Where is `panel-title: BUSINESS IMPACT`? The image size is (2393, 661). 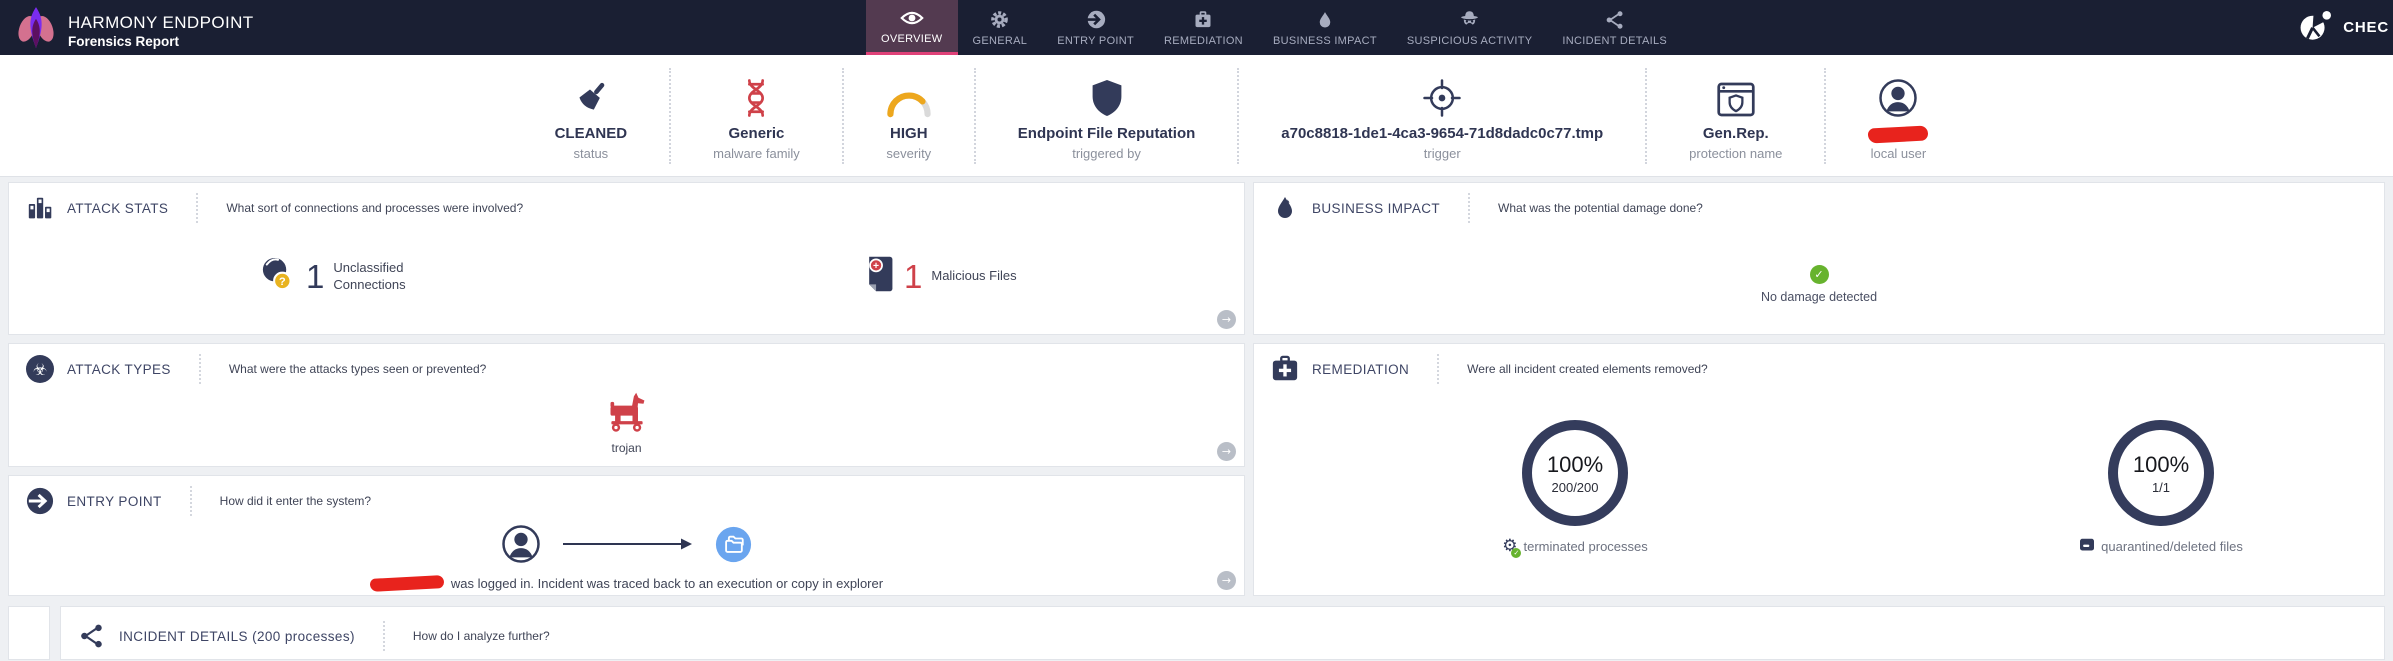 panel-title: BUSINESS IMPACT is located at coordinates (1376, 208).